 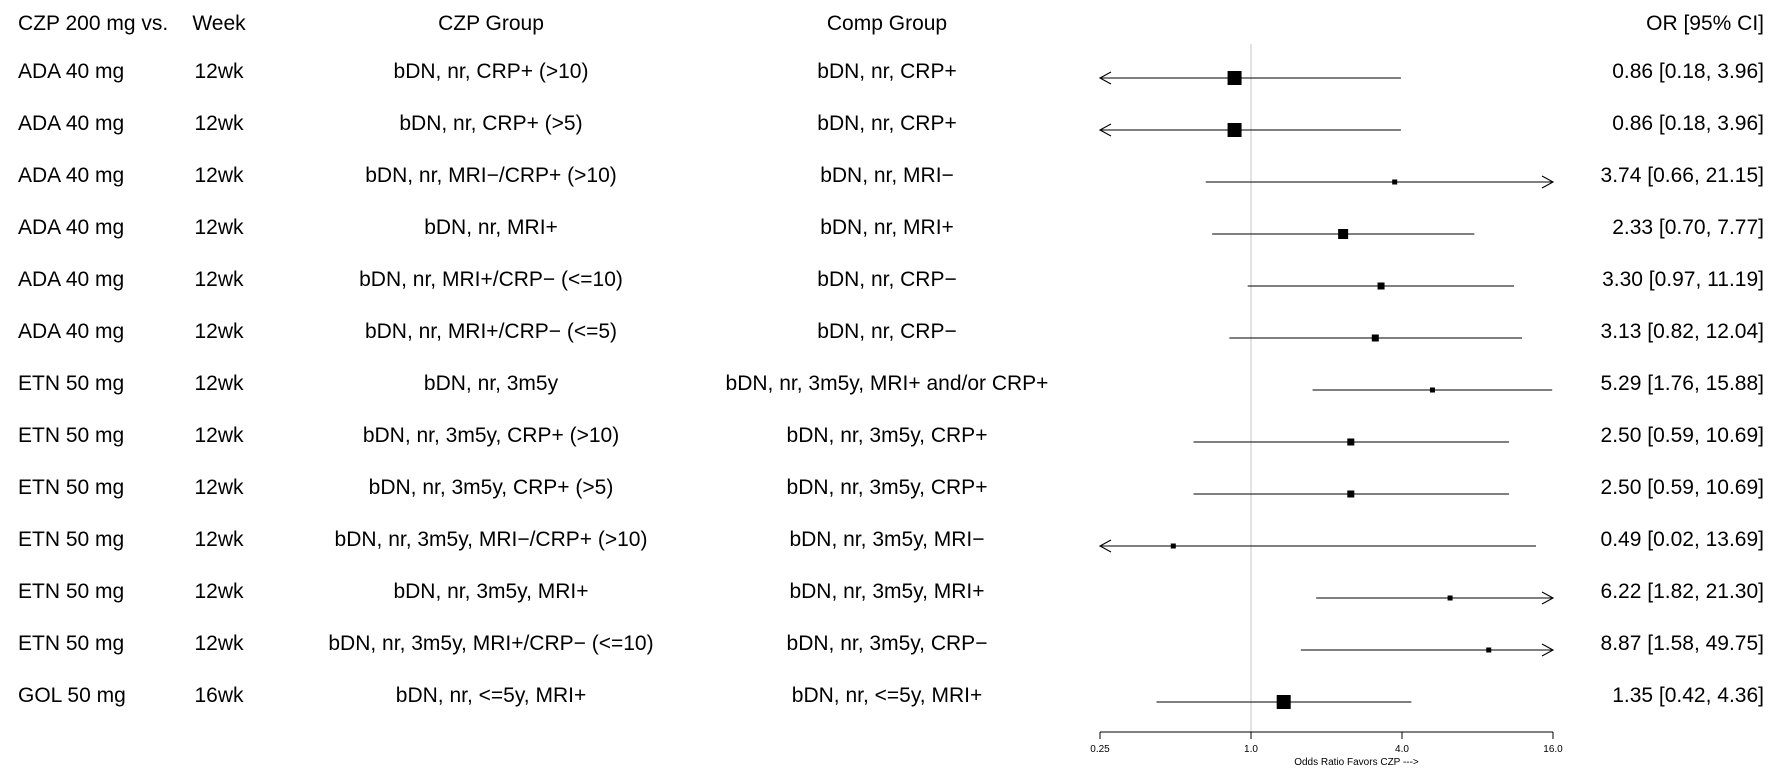 I want to click on x-tick-label: 16.0, so click(x=1553, y=749).